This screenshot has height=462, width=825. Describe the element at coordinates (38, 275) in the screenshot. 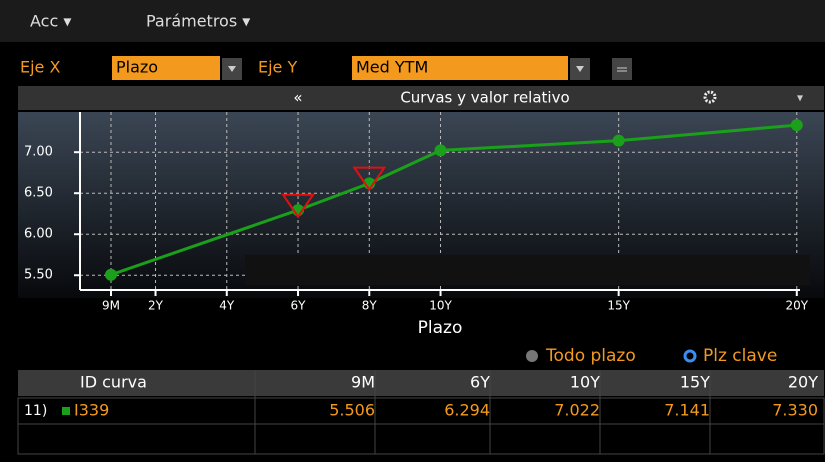

I see `y-tick-label: 5.50` at that location.